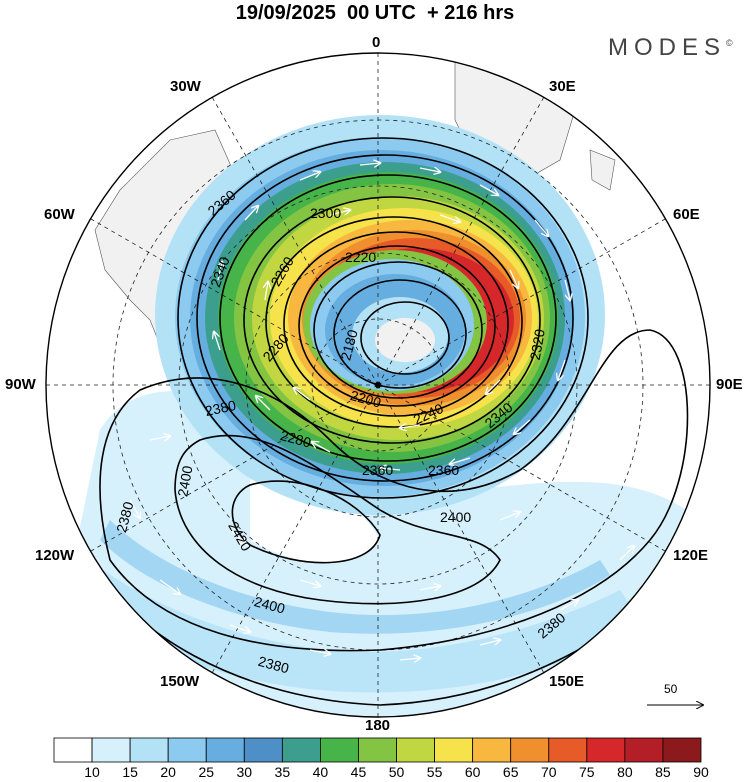  Describe the element at coordinates (691, 555) in the screenshot. I see `lon-label-120e: 120E` at that location.